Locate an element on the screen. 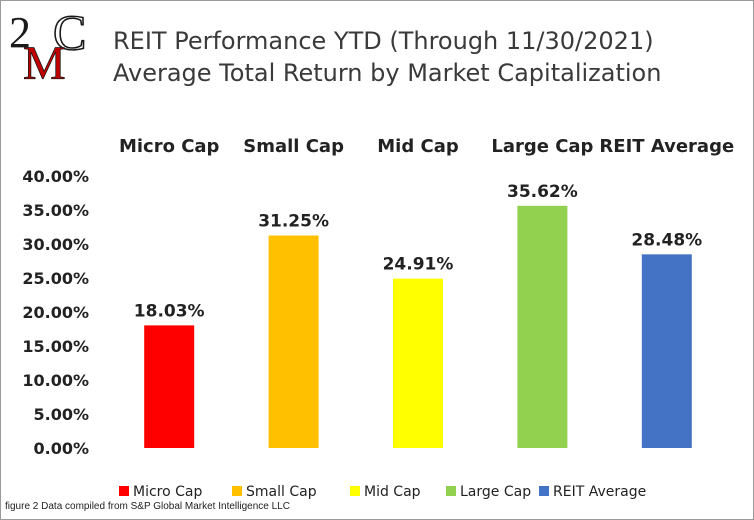 This screenshot has width=754, height=520. legend-label: REIT Average is located at coordinates (599, 492).